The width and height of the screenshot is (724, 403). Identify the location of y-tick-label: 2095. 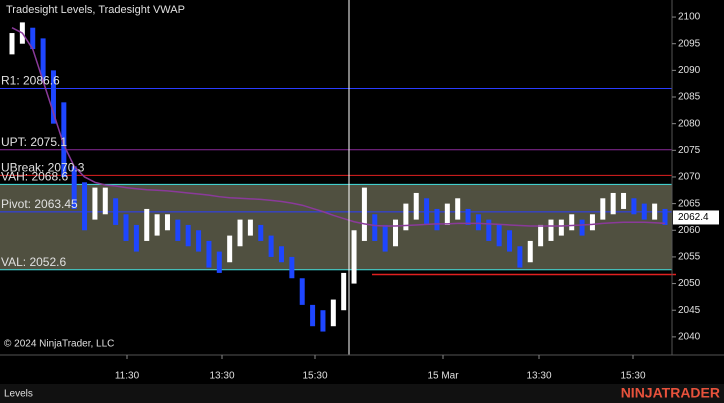
(689, 43).